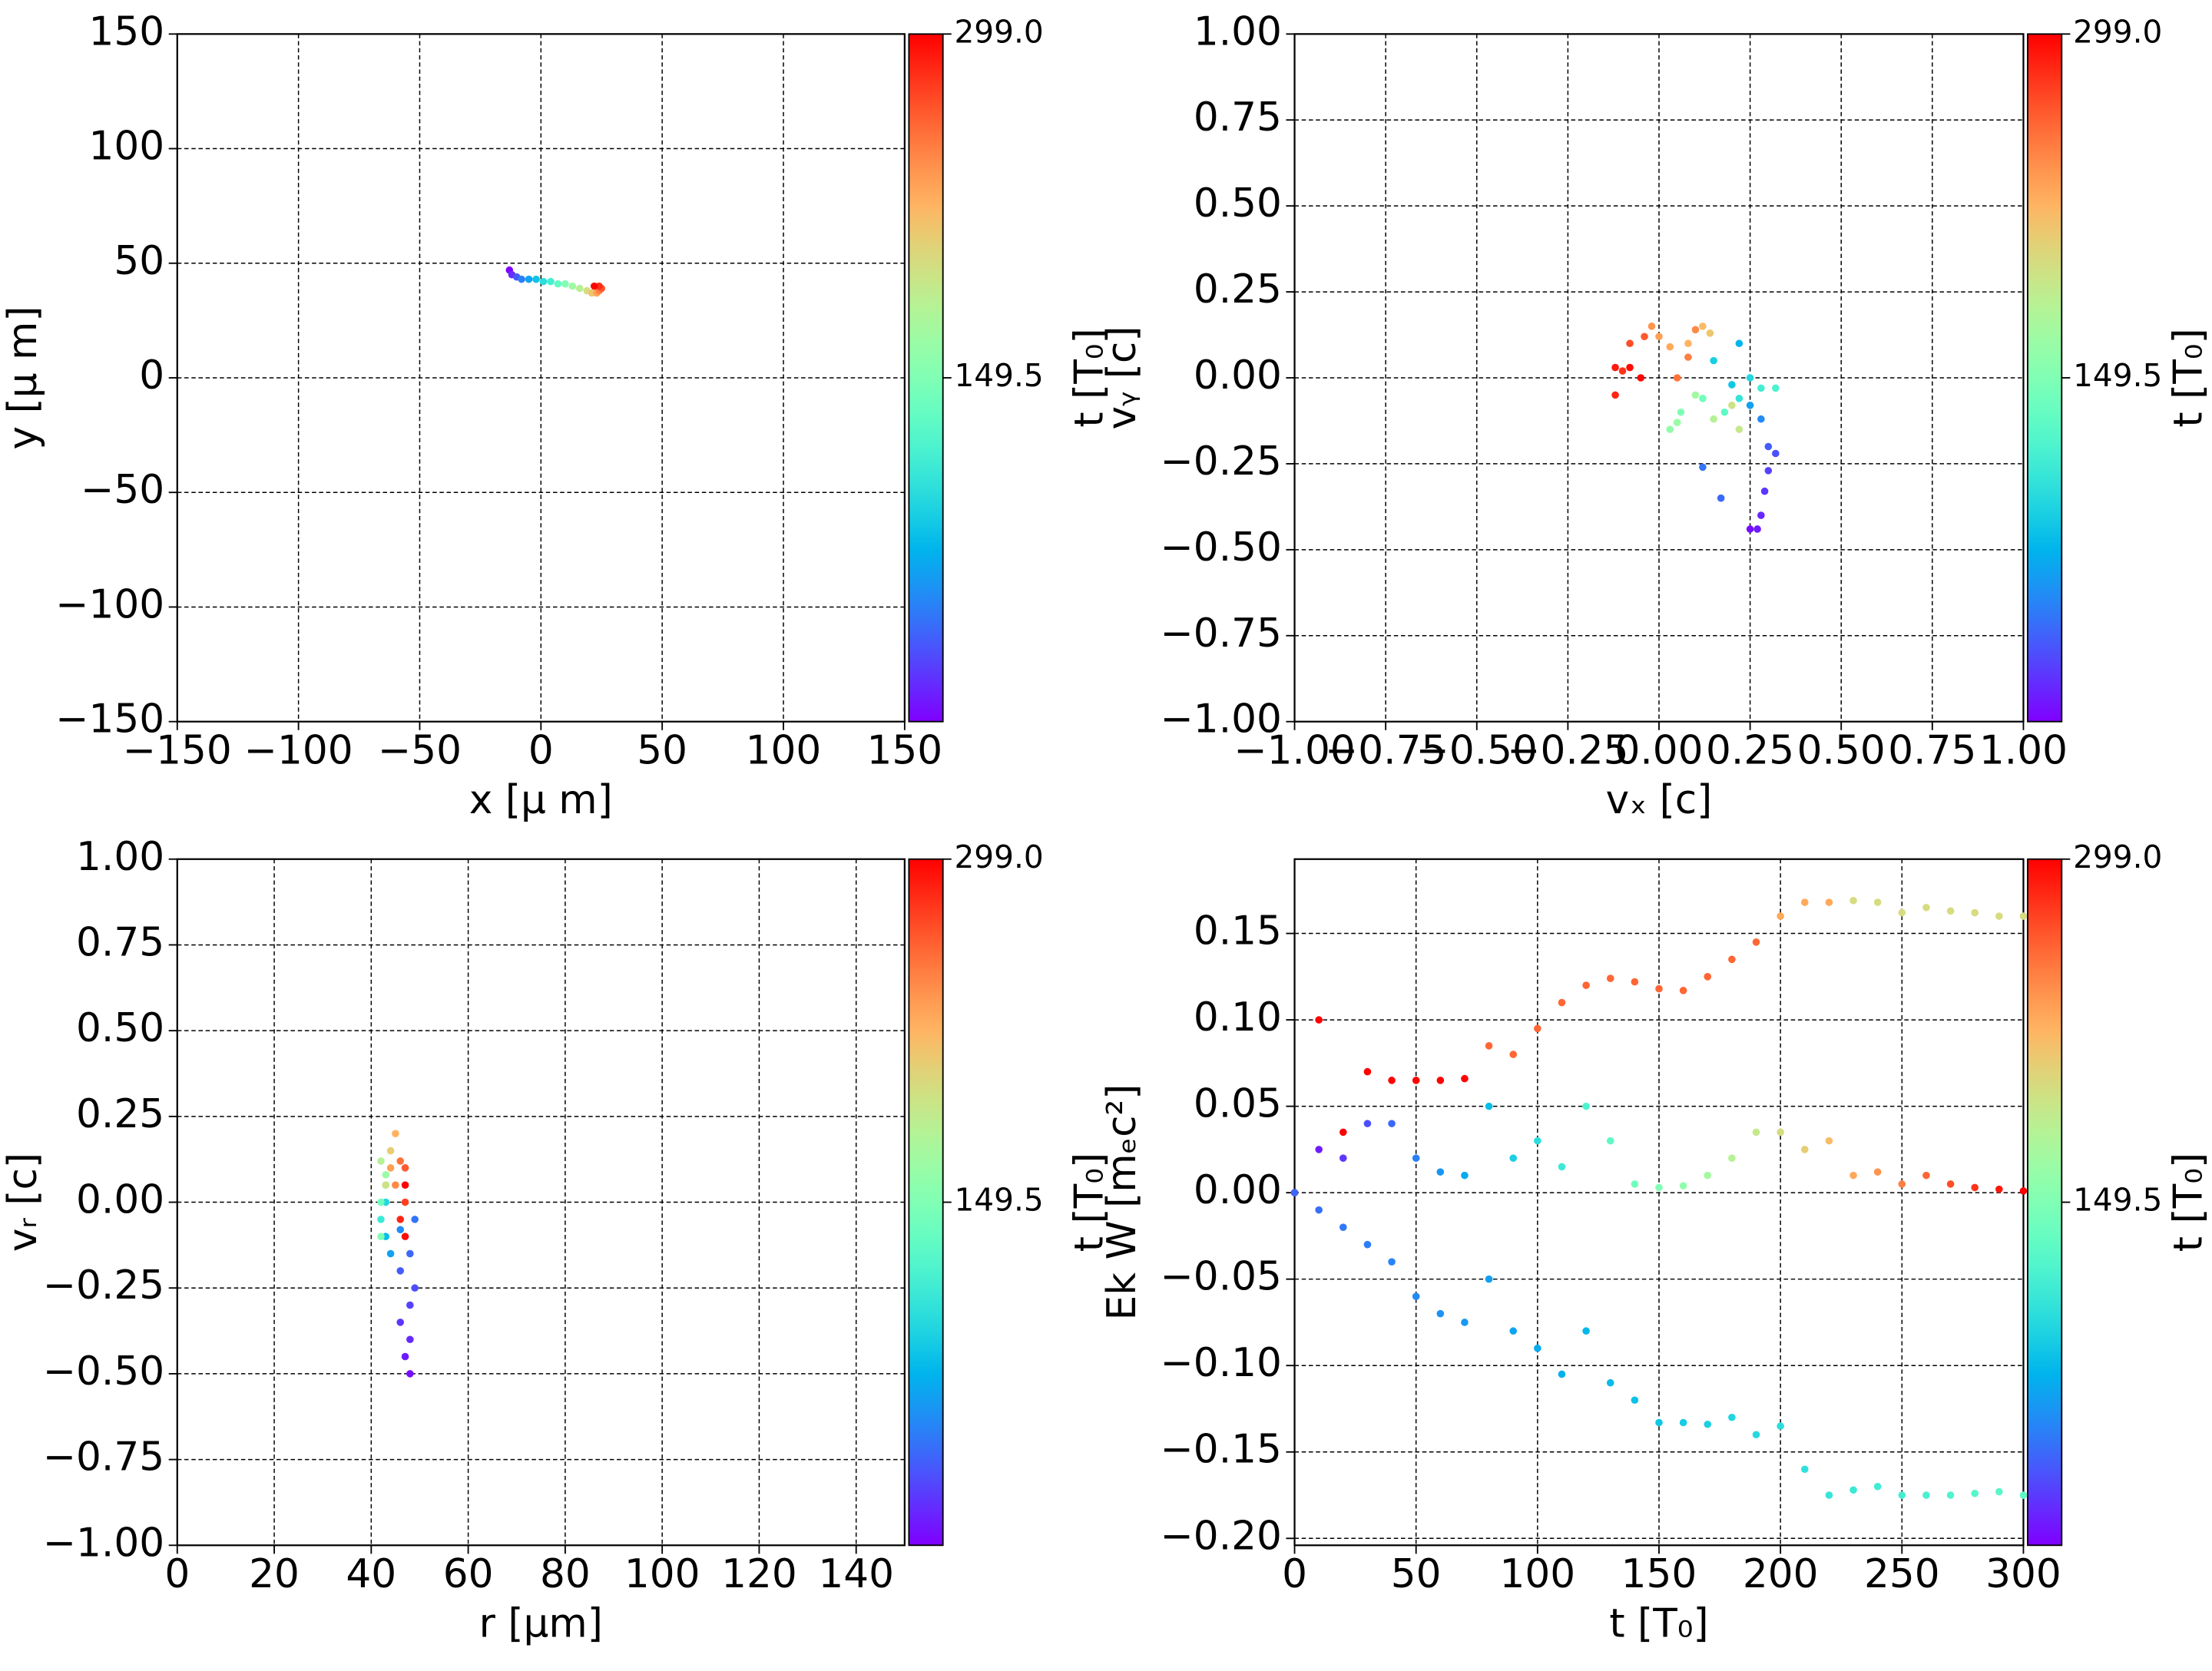 Image resolution: width=2212 pixels, height=1671 pixels. Describe the element at coordinates (1477, 750) in the screenshot. I see `x-tick-label: −0.50` at that location.